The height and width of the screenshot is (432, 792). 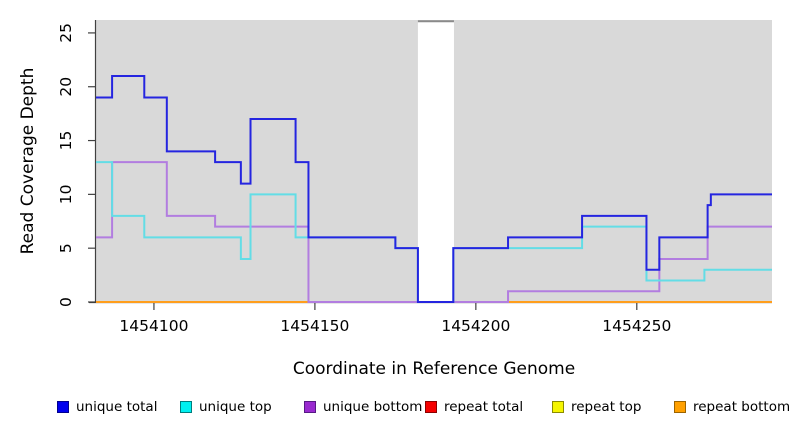 What do you see at coordinates (66, 141) in the screenshot?
I see `y-tick-label: 15` at bounding box center [66, 141].